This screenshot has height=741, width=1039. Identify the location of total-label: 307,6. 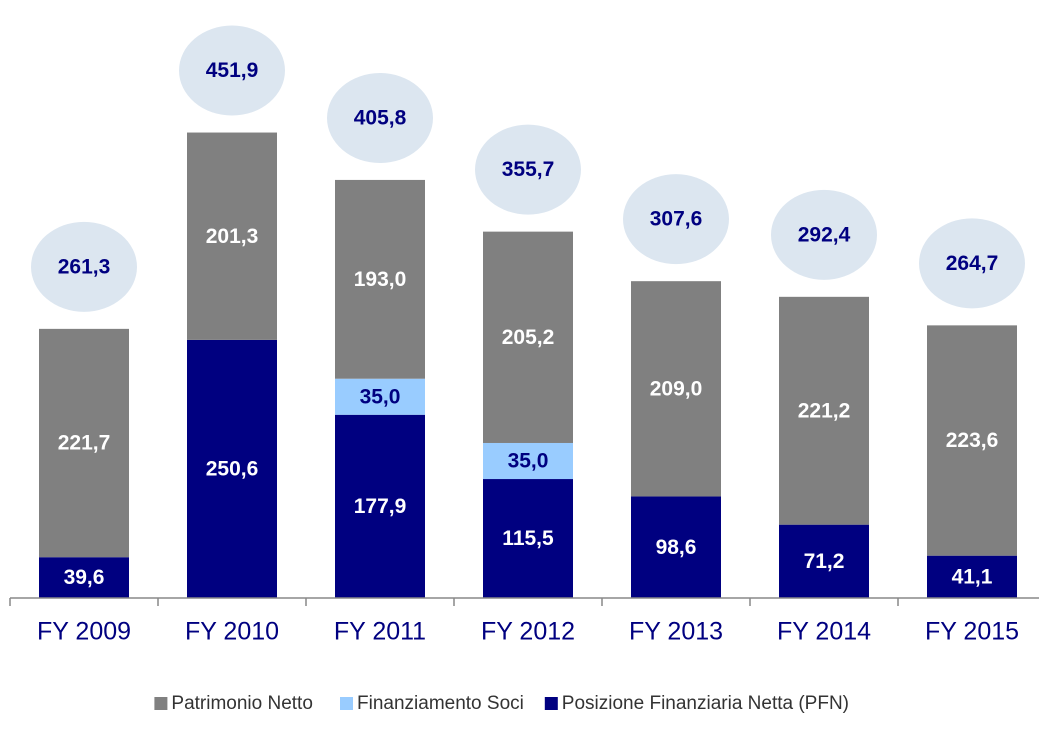
(676, 219).